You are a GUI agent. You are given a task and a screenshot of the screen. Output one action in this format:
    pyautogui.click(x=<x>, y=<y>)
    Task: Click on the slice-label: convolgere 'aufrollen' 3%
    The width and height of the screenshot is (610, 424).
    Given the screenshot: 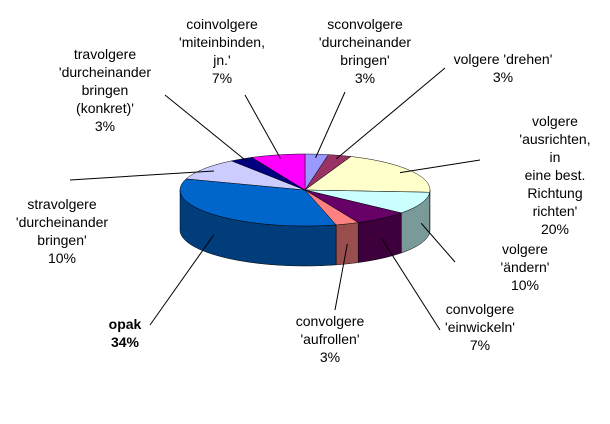 What is the action you would take?
    pyautogui.click(x=330, y=339)
    